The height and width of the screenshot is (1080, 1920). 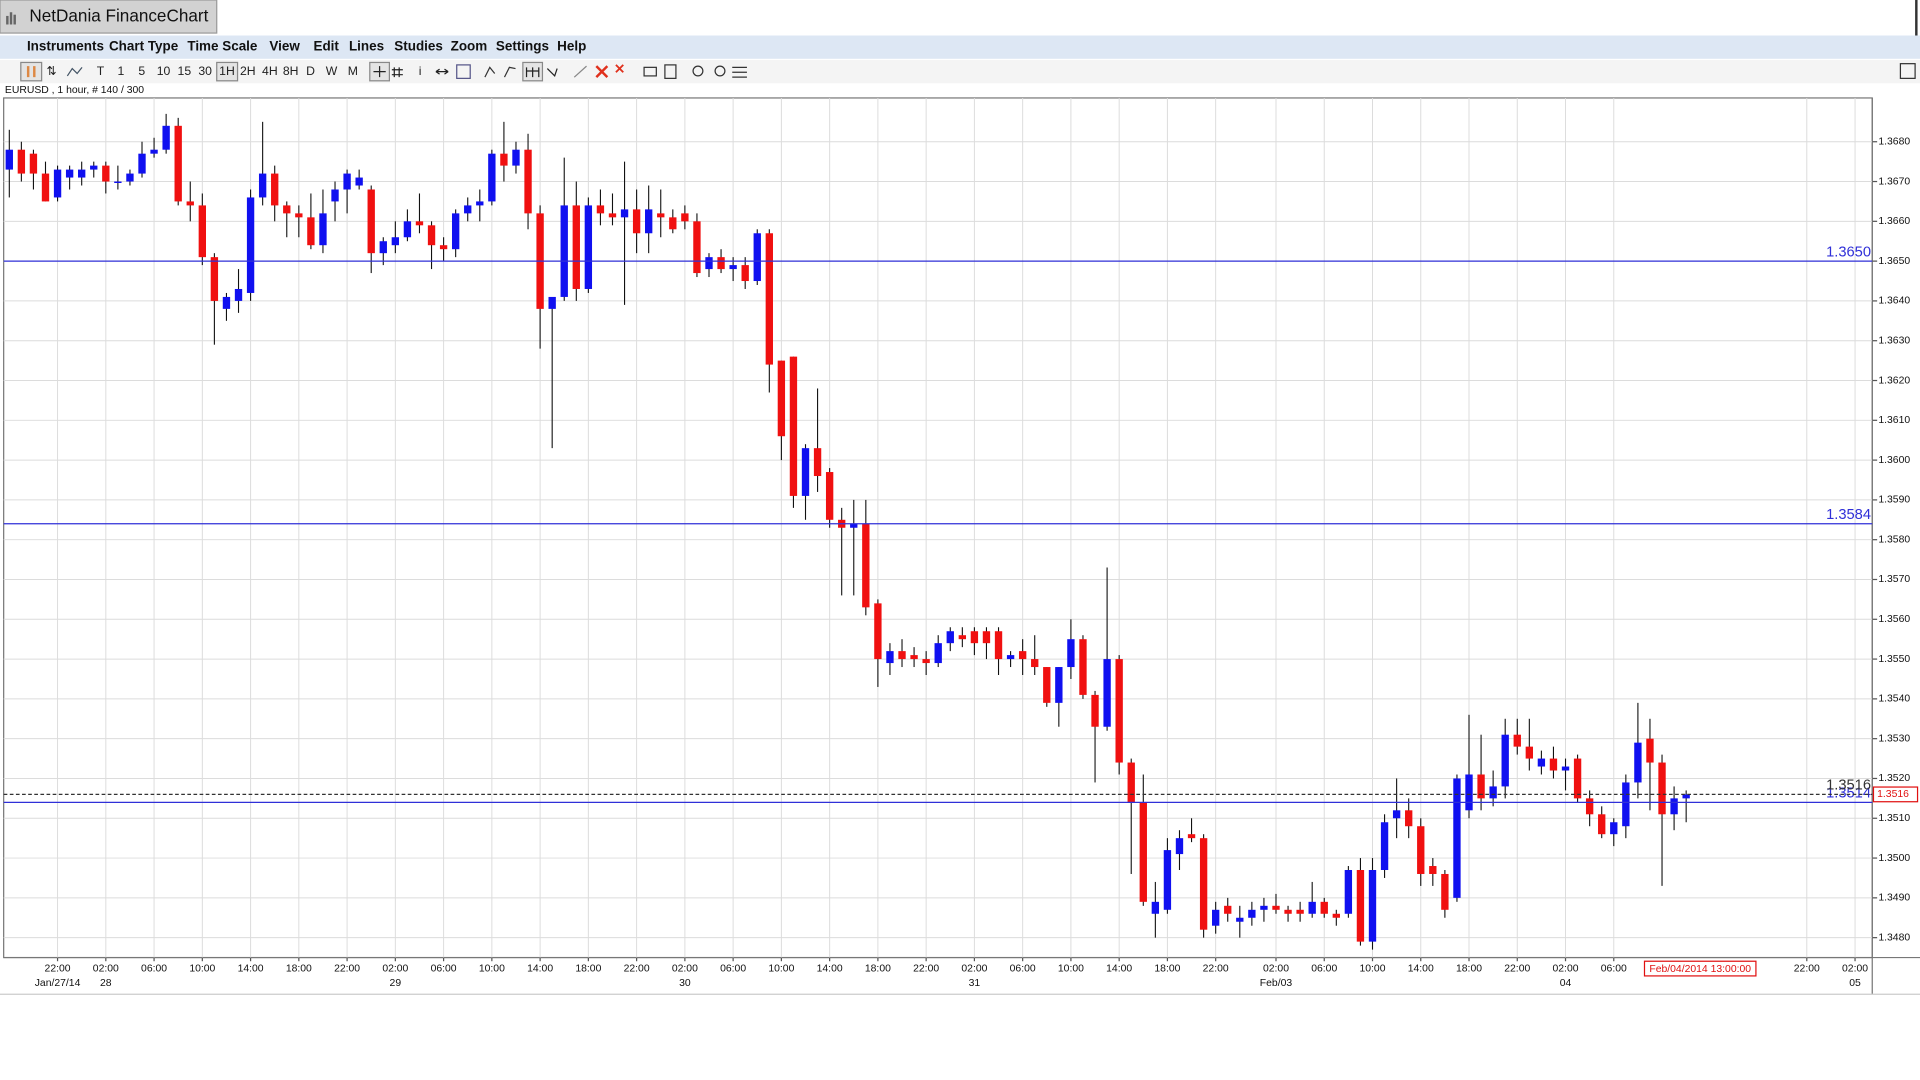 I want to click on selected-button, so click(x=227, y=71).